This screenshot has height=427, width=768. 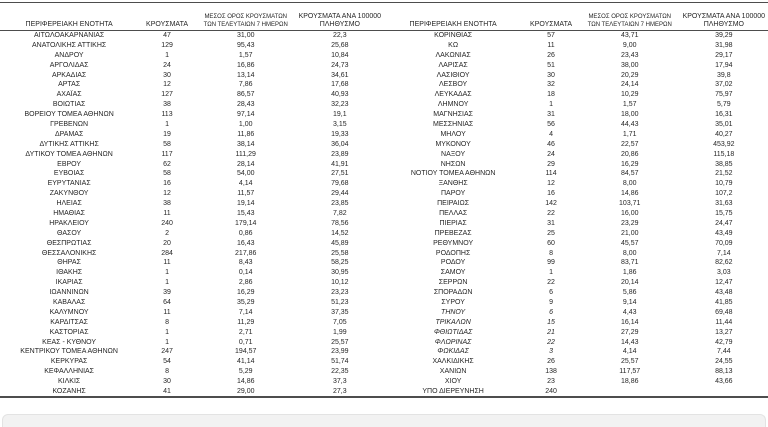 I want to click on cell-per100k: 23,99, so click(x=340, y=352).